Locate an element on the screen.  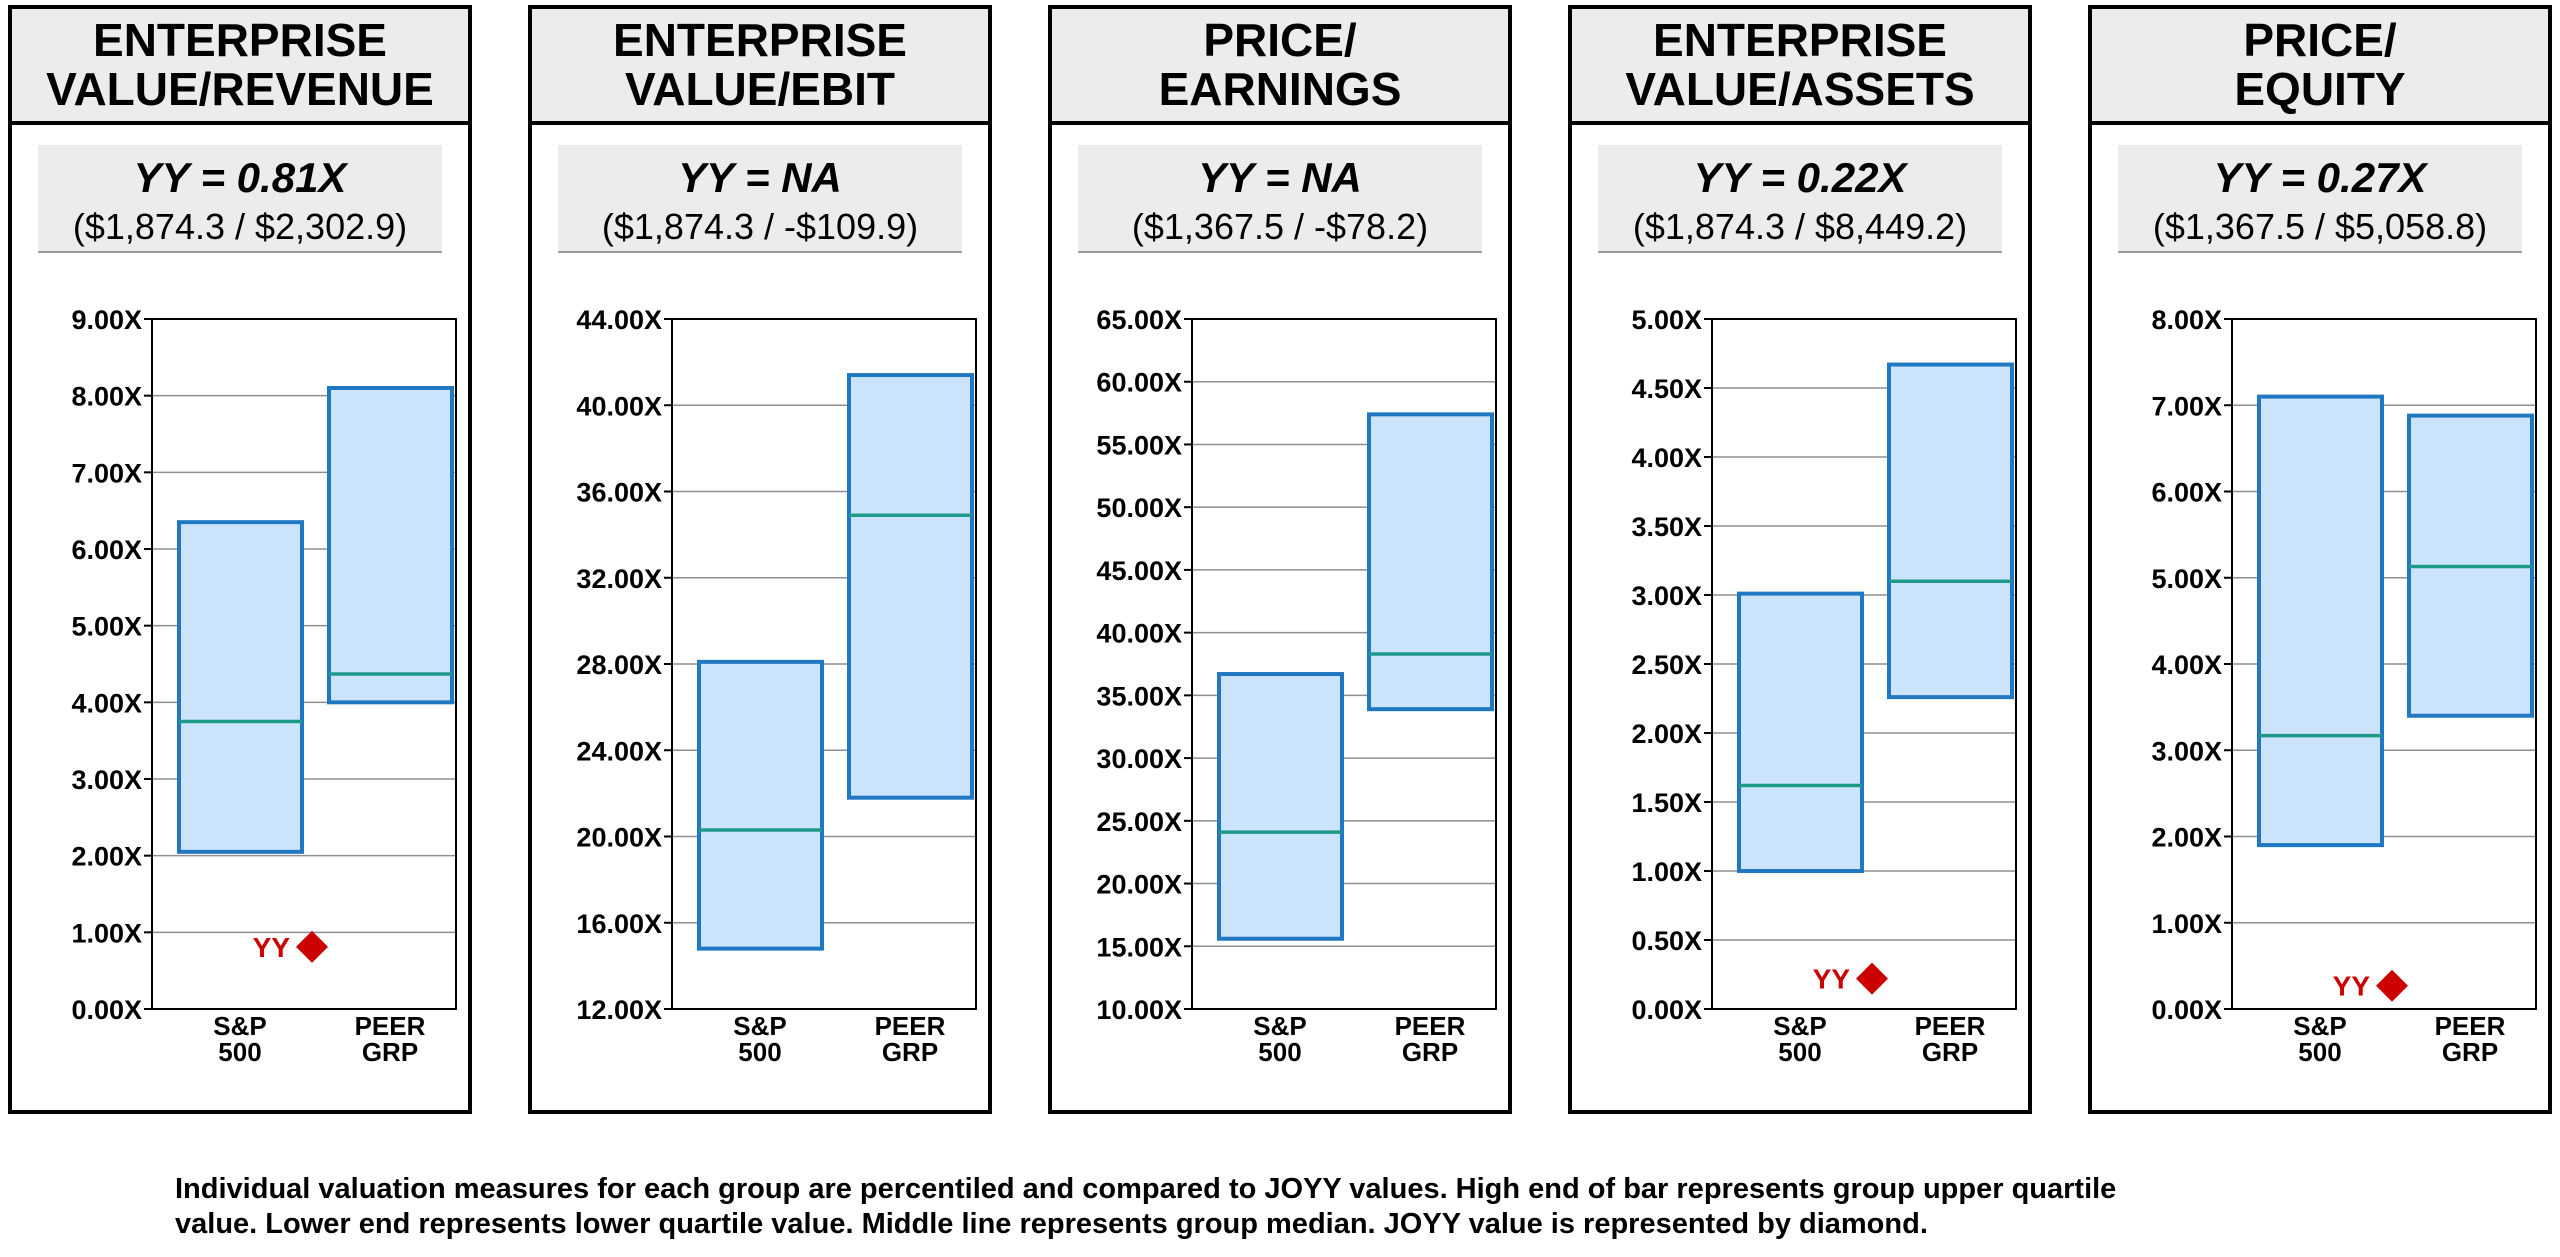
y-tick-label: 2.50X is located at coordinates (1666, 665).